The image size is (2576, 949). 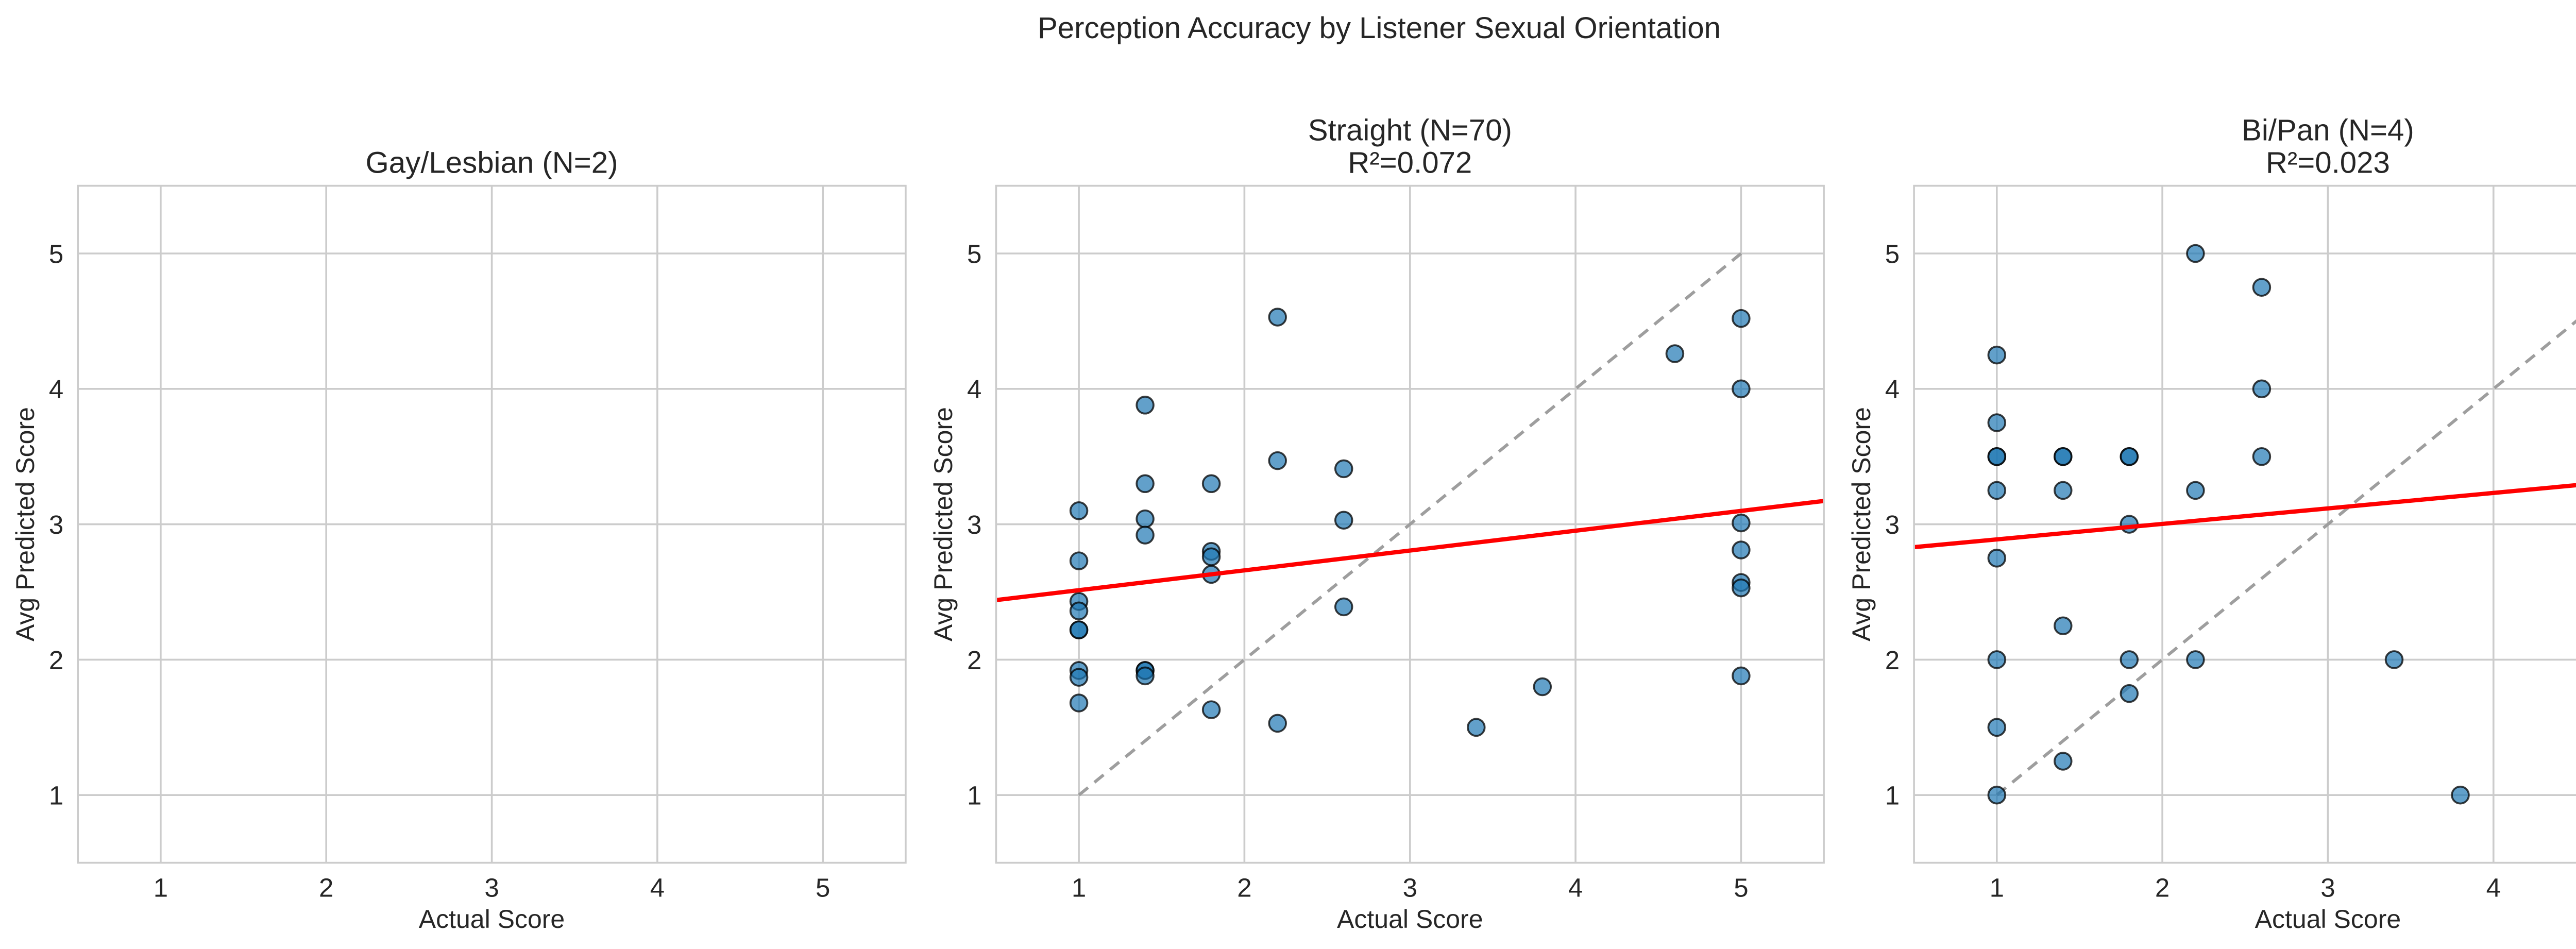 What do you see at coordinates (1410, 163) in the screenshot?
I see `svg-text: R²=0.072` at bounding box center [1410, 163].